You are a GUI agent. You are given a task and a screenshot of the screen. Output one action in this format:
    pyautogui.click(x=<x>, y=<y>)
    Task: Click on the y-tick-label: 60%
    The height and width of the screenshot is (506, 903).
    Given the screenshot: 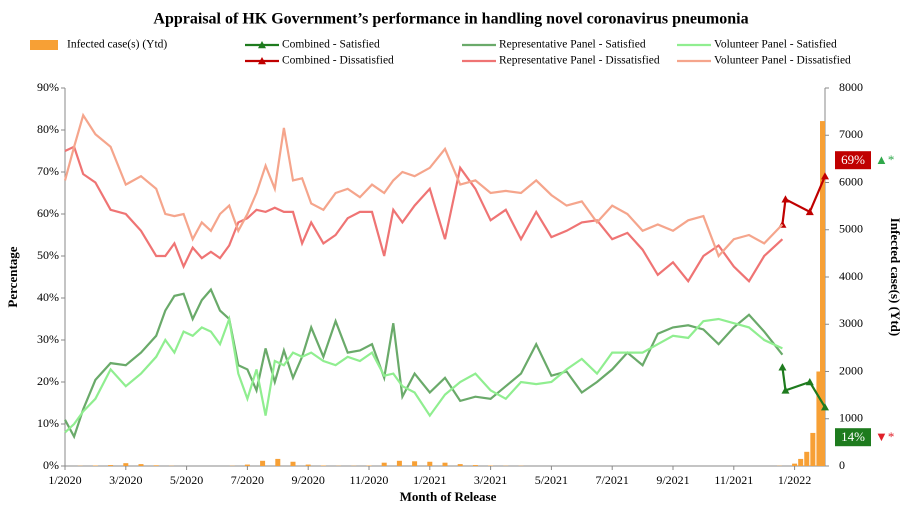 What is the action you would take?
    pyautogui.click(x=48, y=213)
    